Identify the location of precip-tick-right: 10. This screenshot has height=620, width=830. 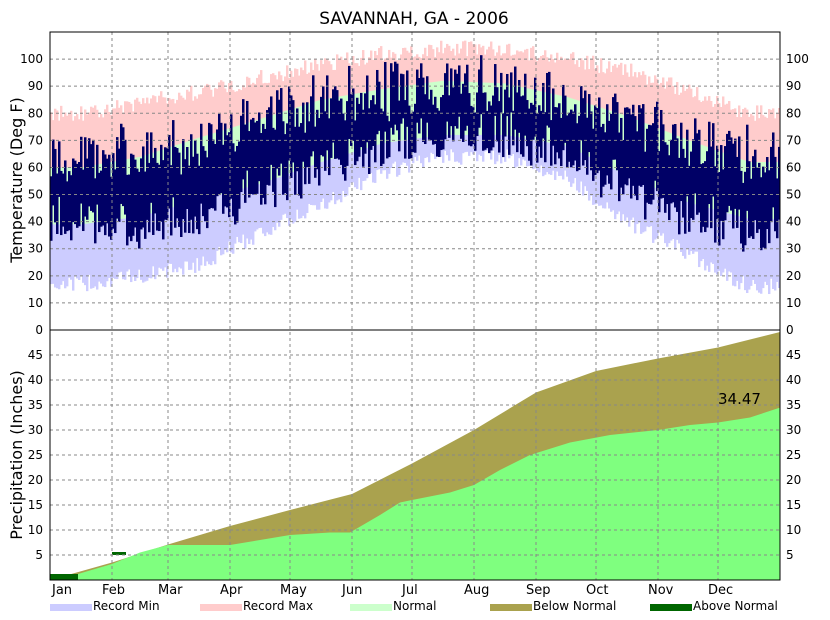
(793, 530).